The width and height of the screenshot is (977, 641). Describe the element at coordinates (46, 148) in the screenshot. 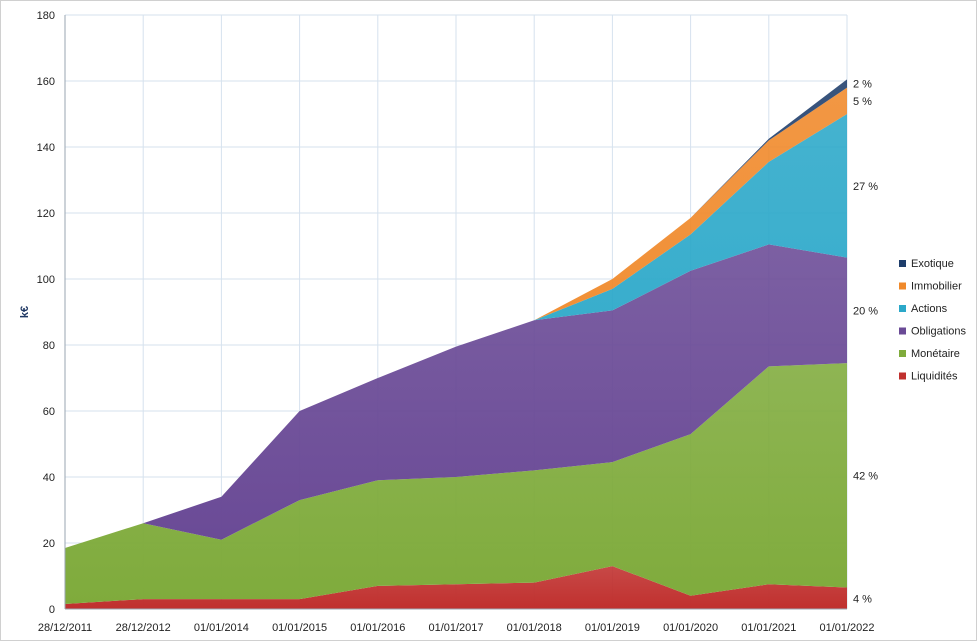

I see `y-tick-label: 140` at that location.